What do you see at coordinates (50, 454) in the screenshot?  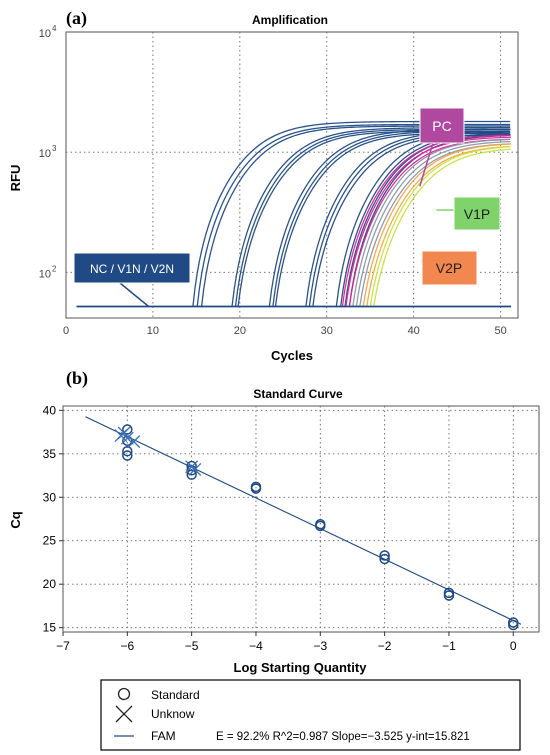 I see `standard-curve-y-tick-label: 35` at bounding box center [50, 454].